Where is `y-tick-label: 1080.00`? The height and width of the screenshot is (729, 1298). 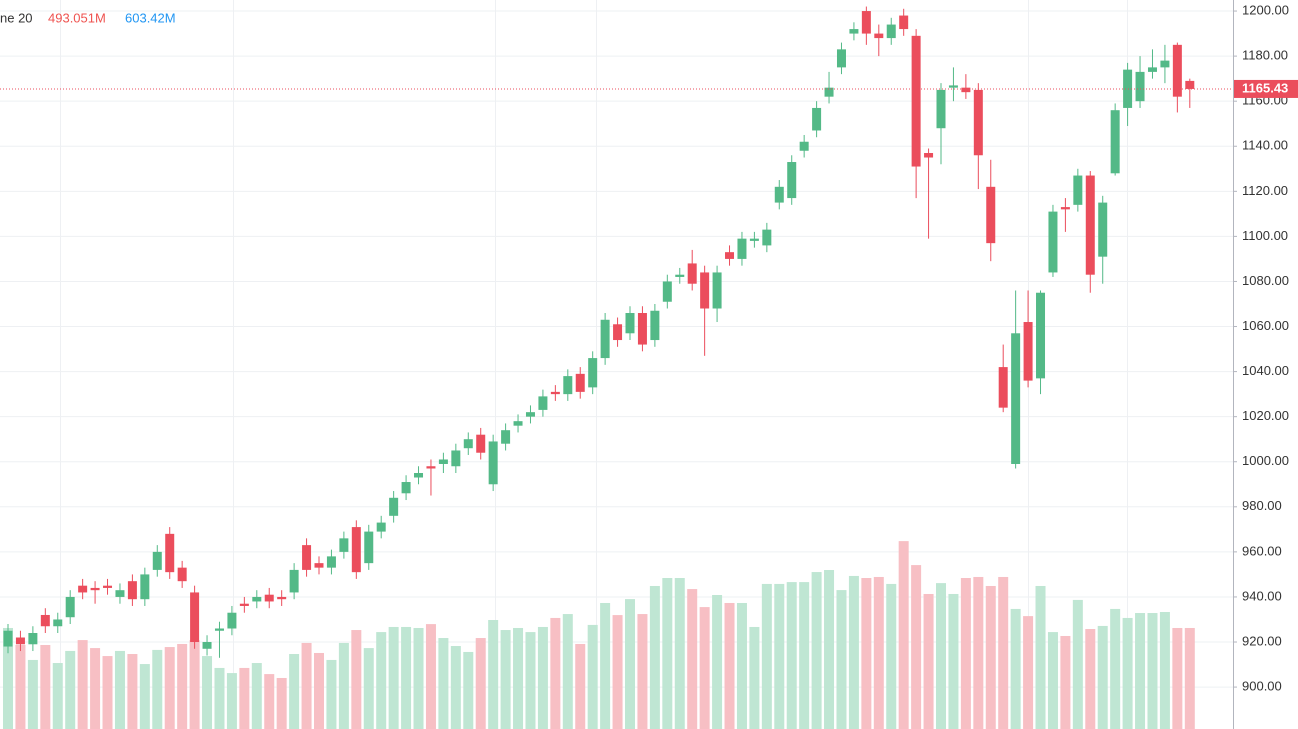 y-tick-label: 1080.00 is located at coordinates (1265, 280).